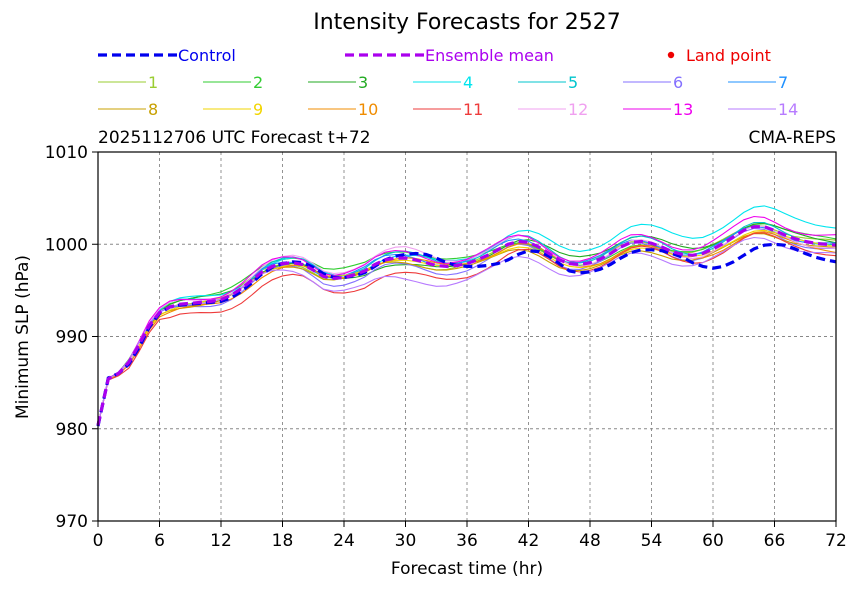 The height and width of the screenshot is (589, 860). I want to click on member-10-legend-label: 10, so click(368, 109).